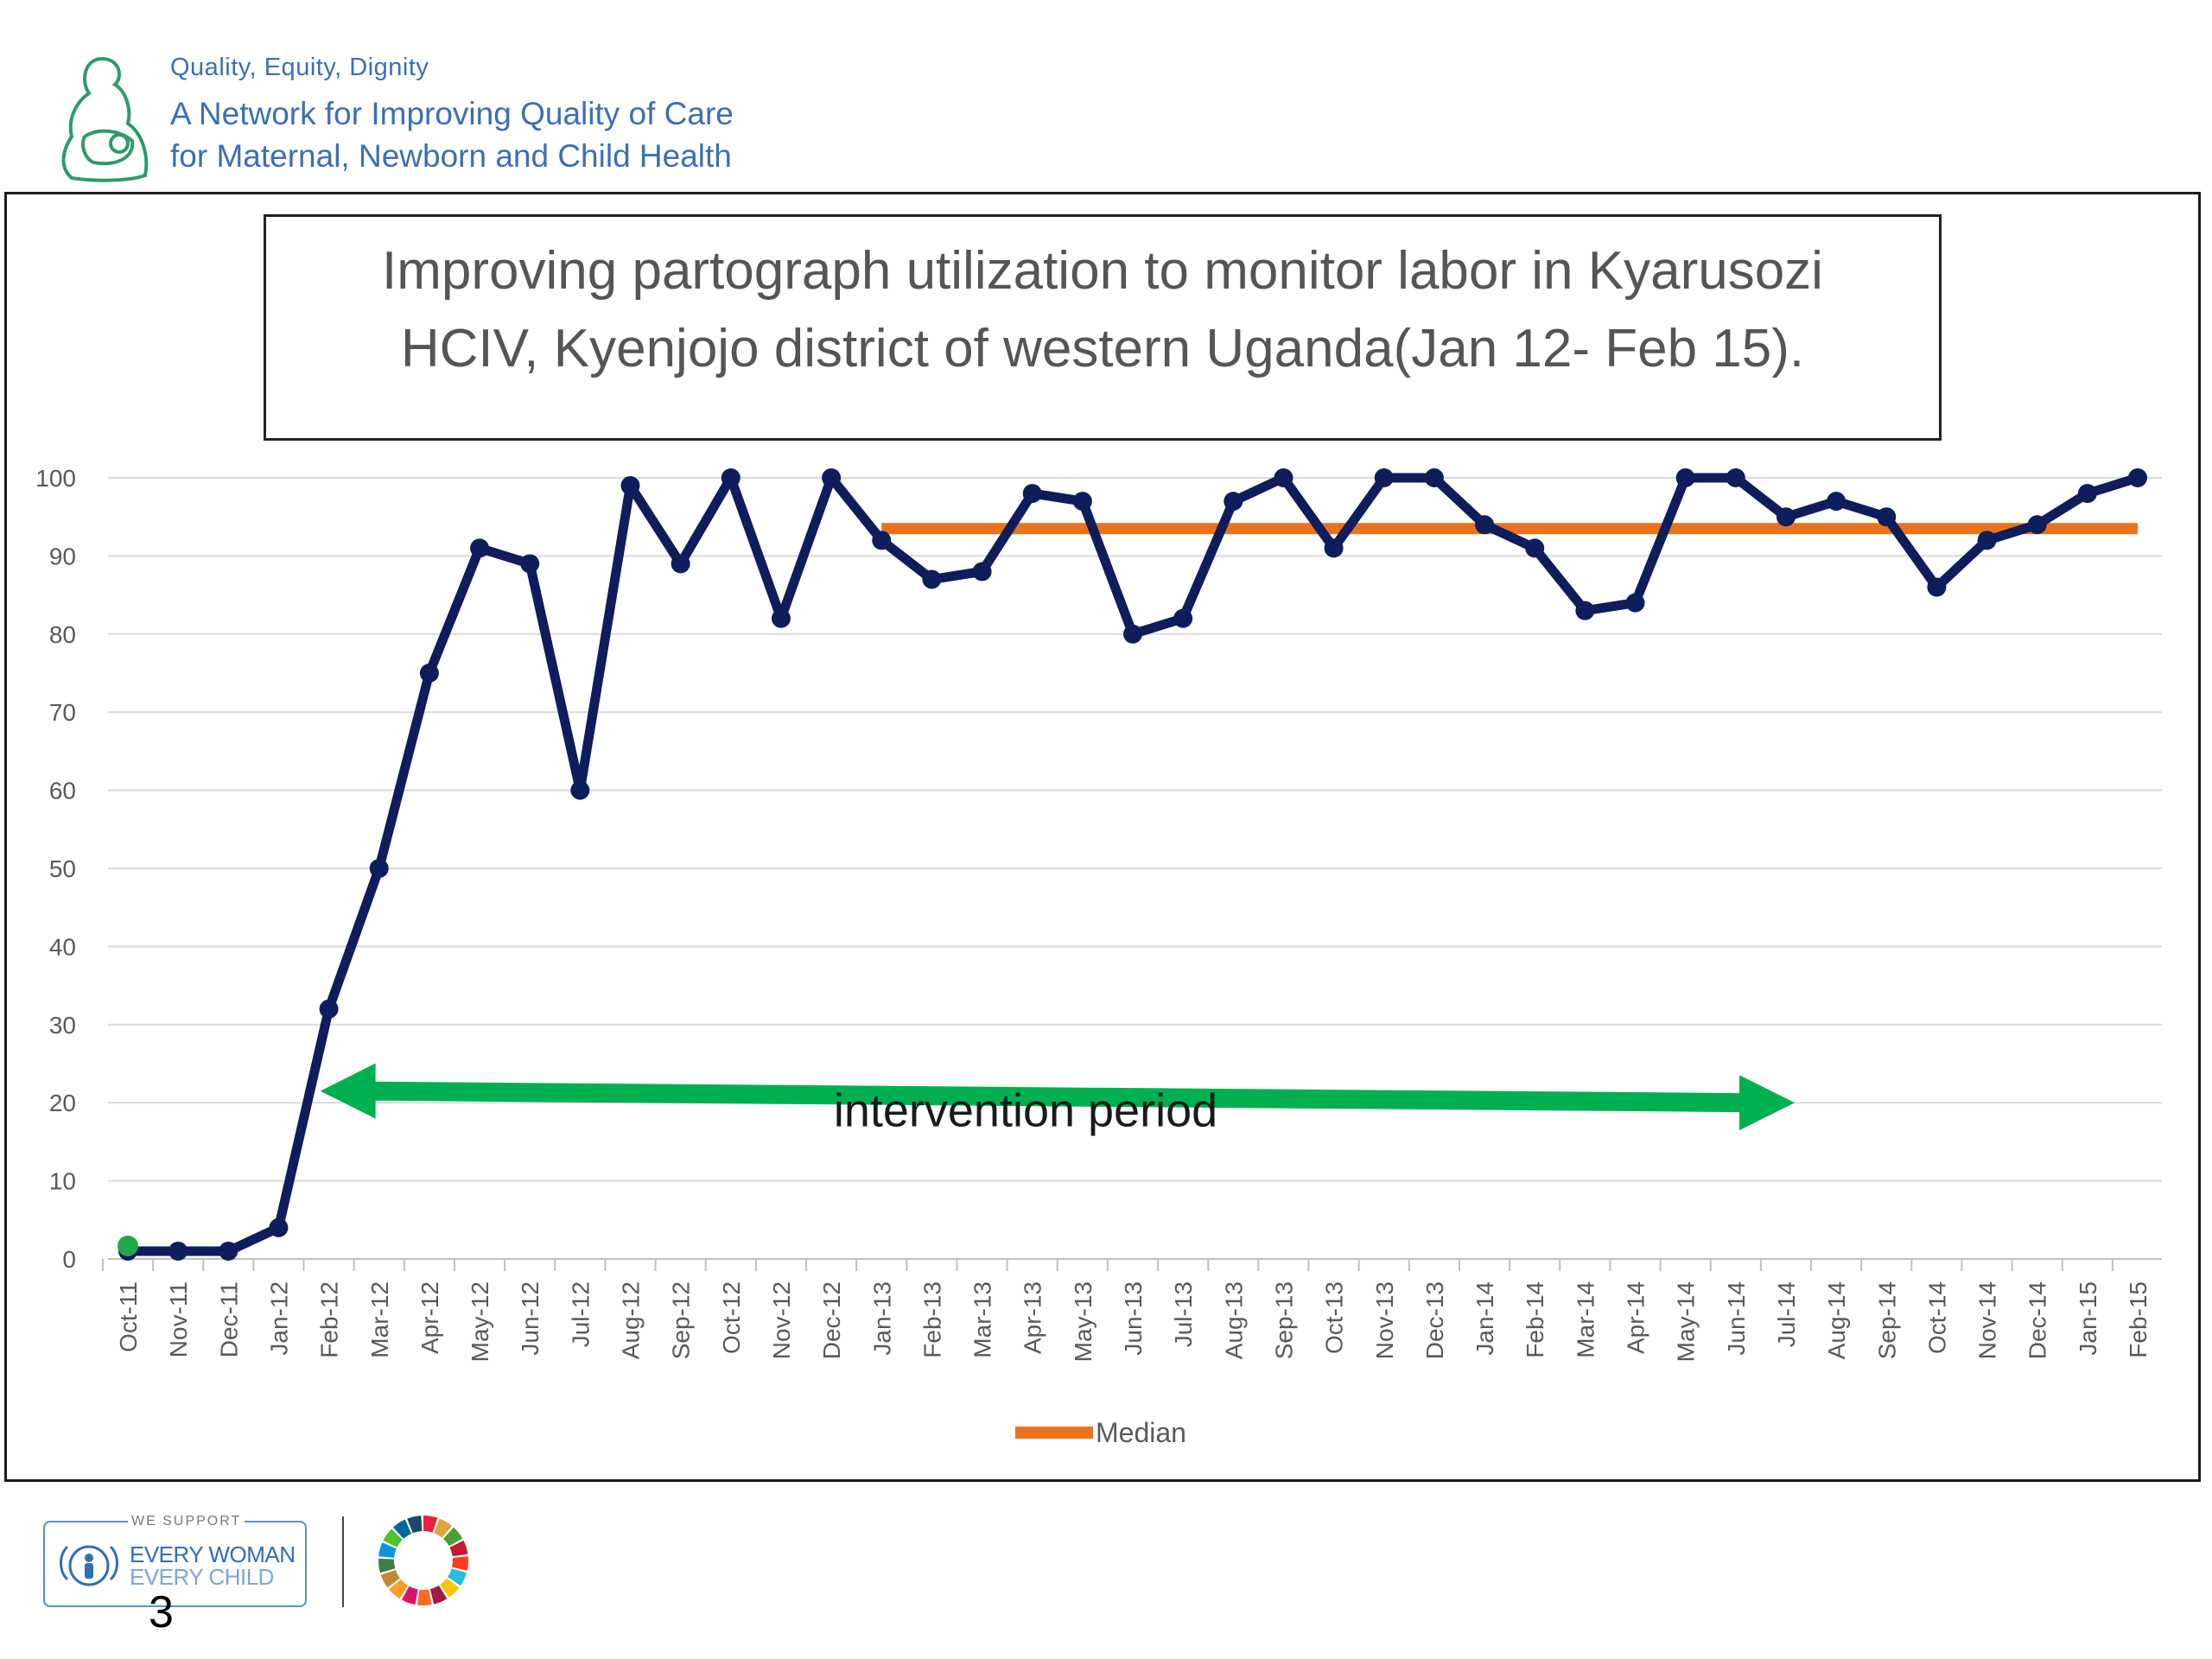 This screenshot has width=2212, height=1659. What do you see at coordinates (105, 119) in the screenshot?
I see `mother-child-logo` at bounding box center [105, 119].